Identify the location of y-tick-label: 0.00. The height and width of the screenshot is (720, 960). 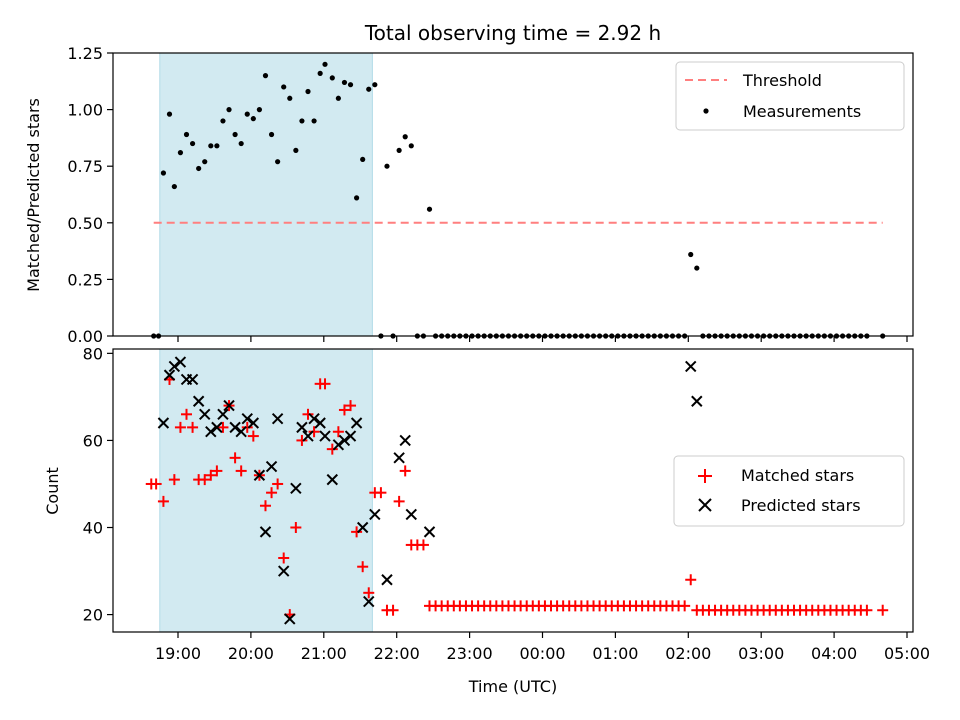
(85, 336).